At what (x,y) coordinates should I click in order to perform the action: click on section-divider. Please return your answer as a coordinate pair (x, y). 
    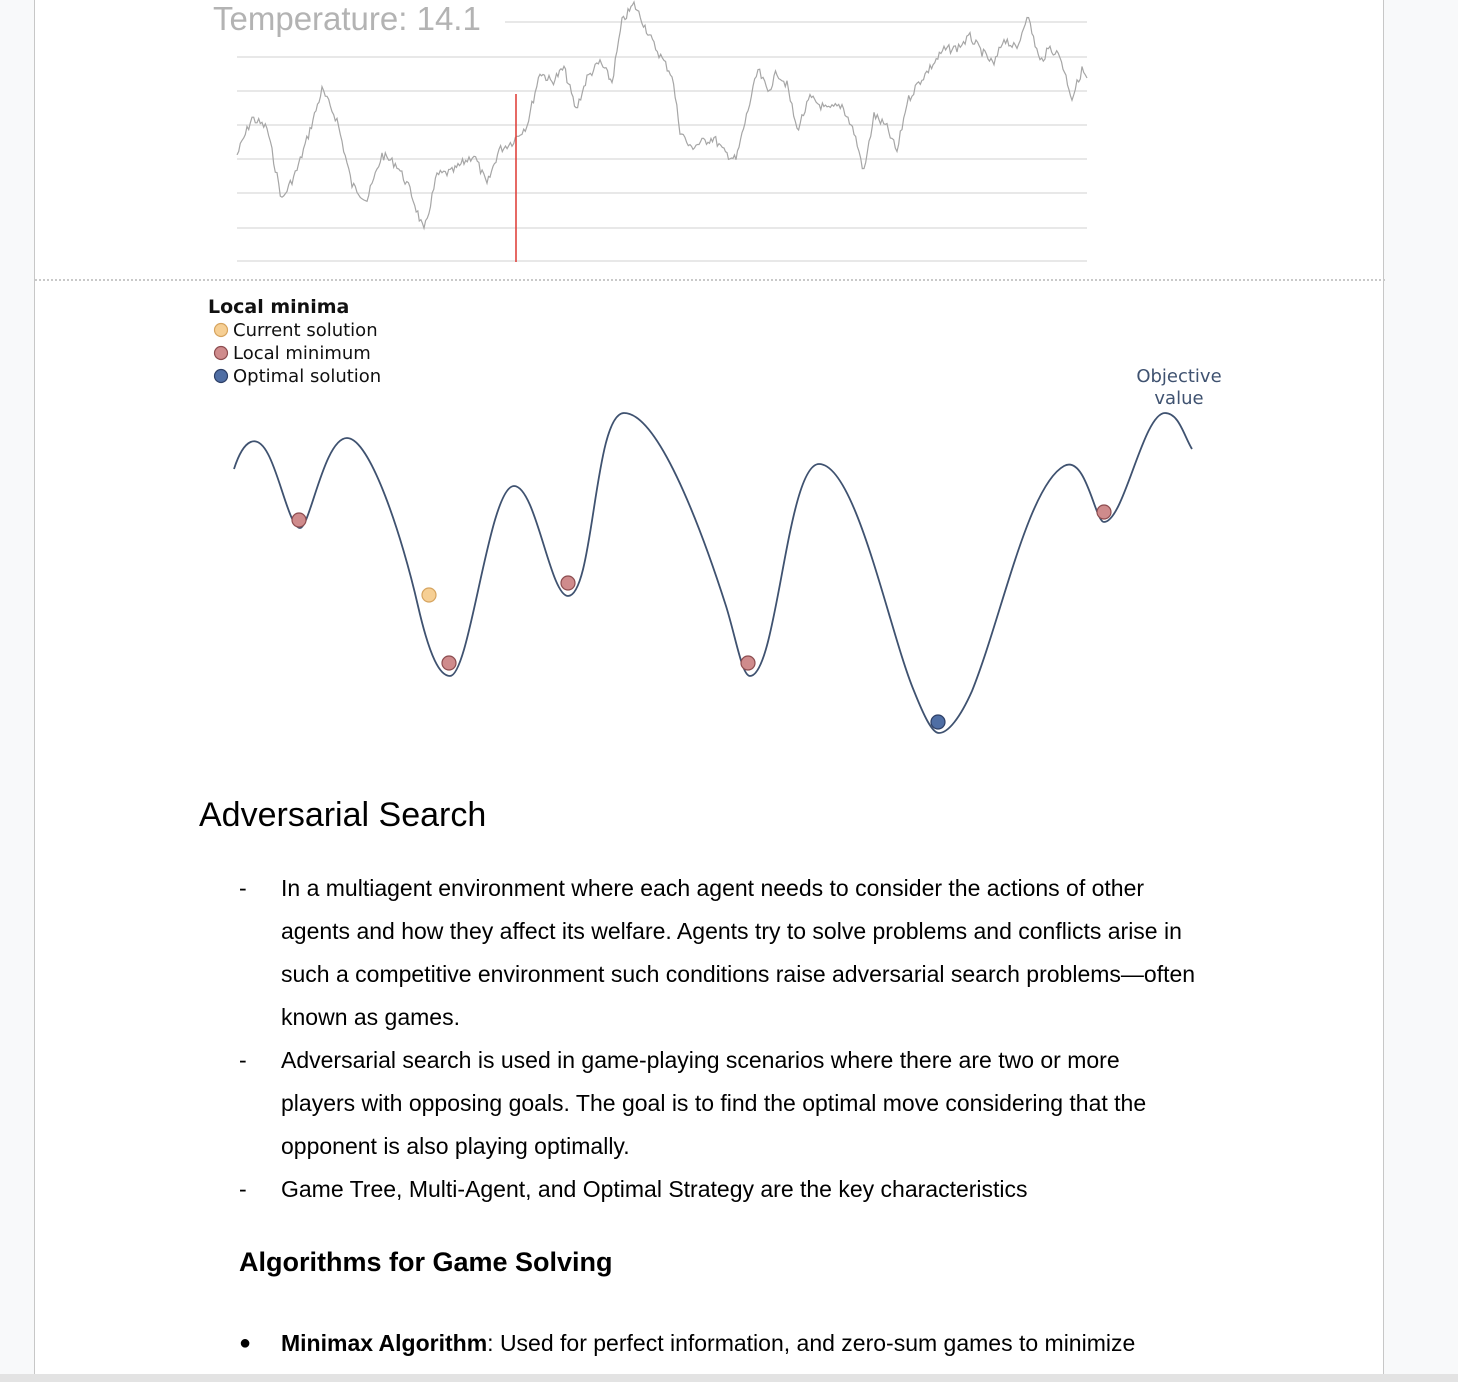
    Looking at the image, I should click on (710, 280).